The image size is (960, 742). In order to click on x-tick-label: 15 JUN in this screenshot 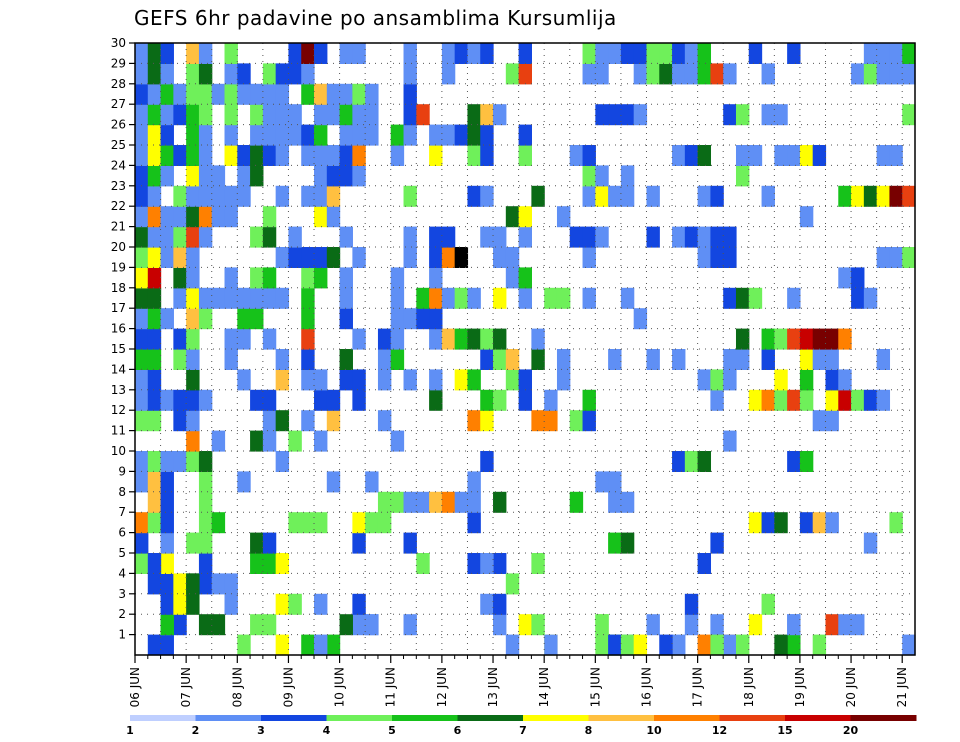, I will do `click(595, 687)`.